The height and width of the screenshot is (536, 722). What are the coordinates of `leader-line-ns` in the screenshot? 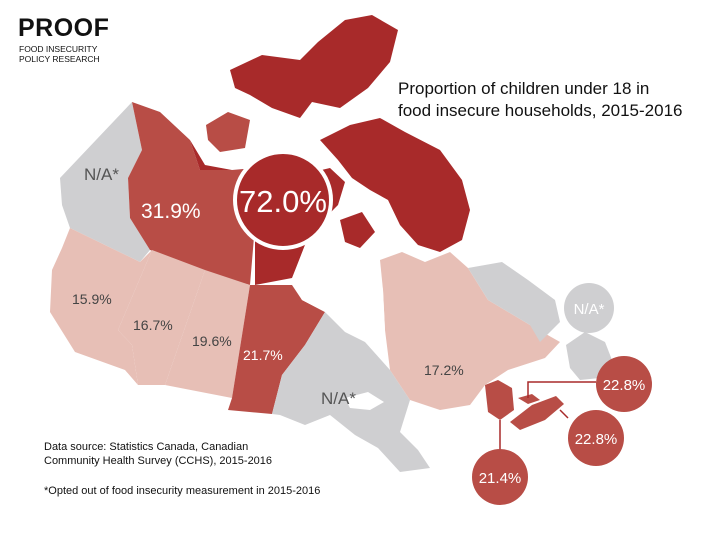 It's located at (564, 414).